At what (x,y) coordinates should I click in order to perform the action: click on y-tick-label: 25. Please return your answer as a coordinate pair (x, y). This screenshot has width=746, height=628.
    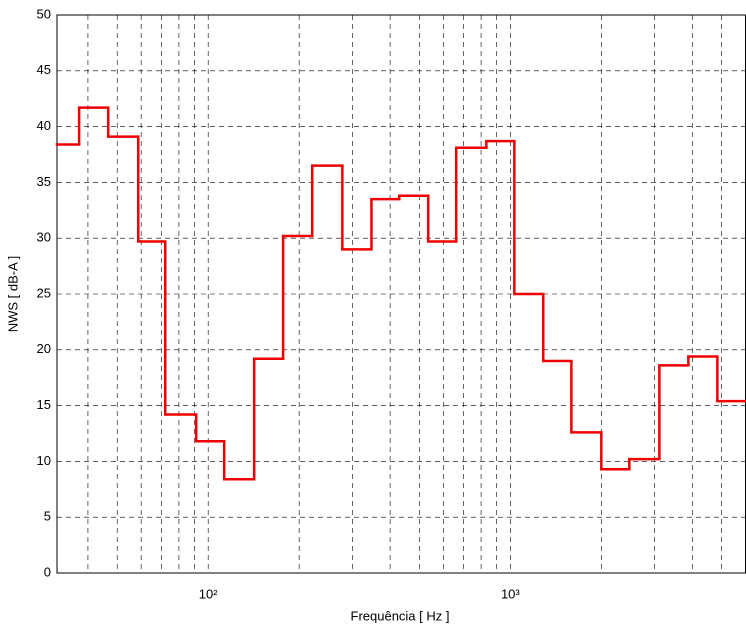
    Looking at the image, I should click on (44, 292).